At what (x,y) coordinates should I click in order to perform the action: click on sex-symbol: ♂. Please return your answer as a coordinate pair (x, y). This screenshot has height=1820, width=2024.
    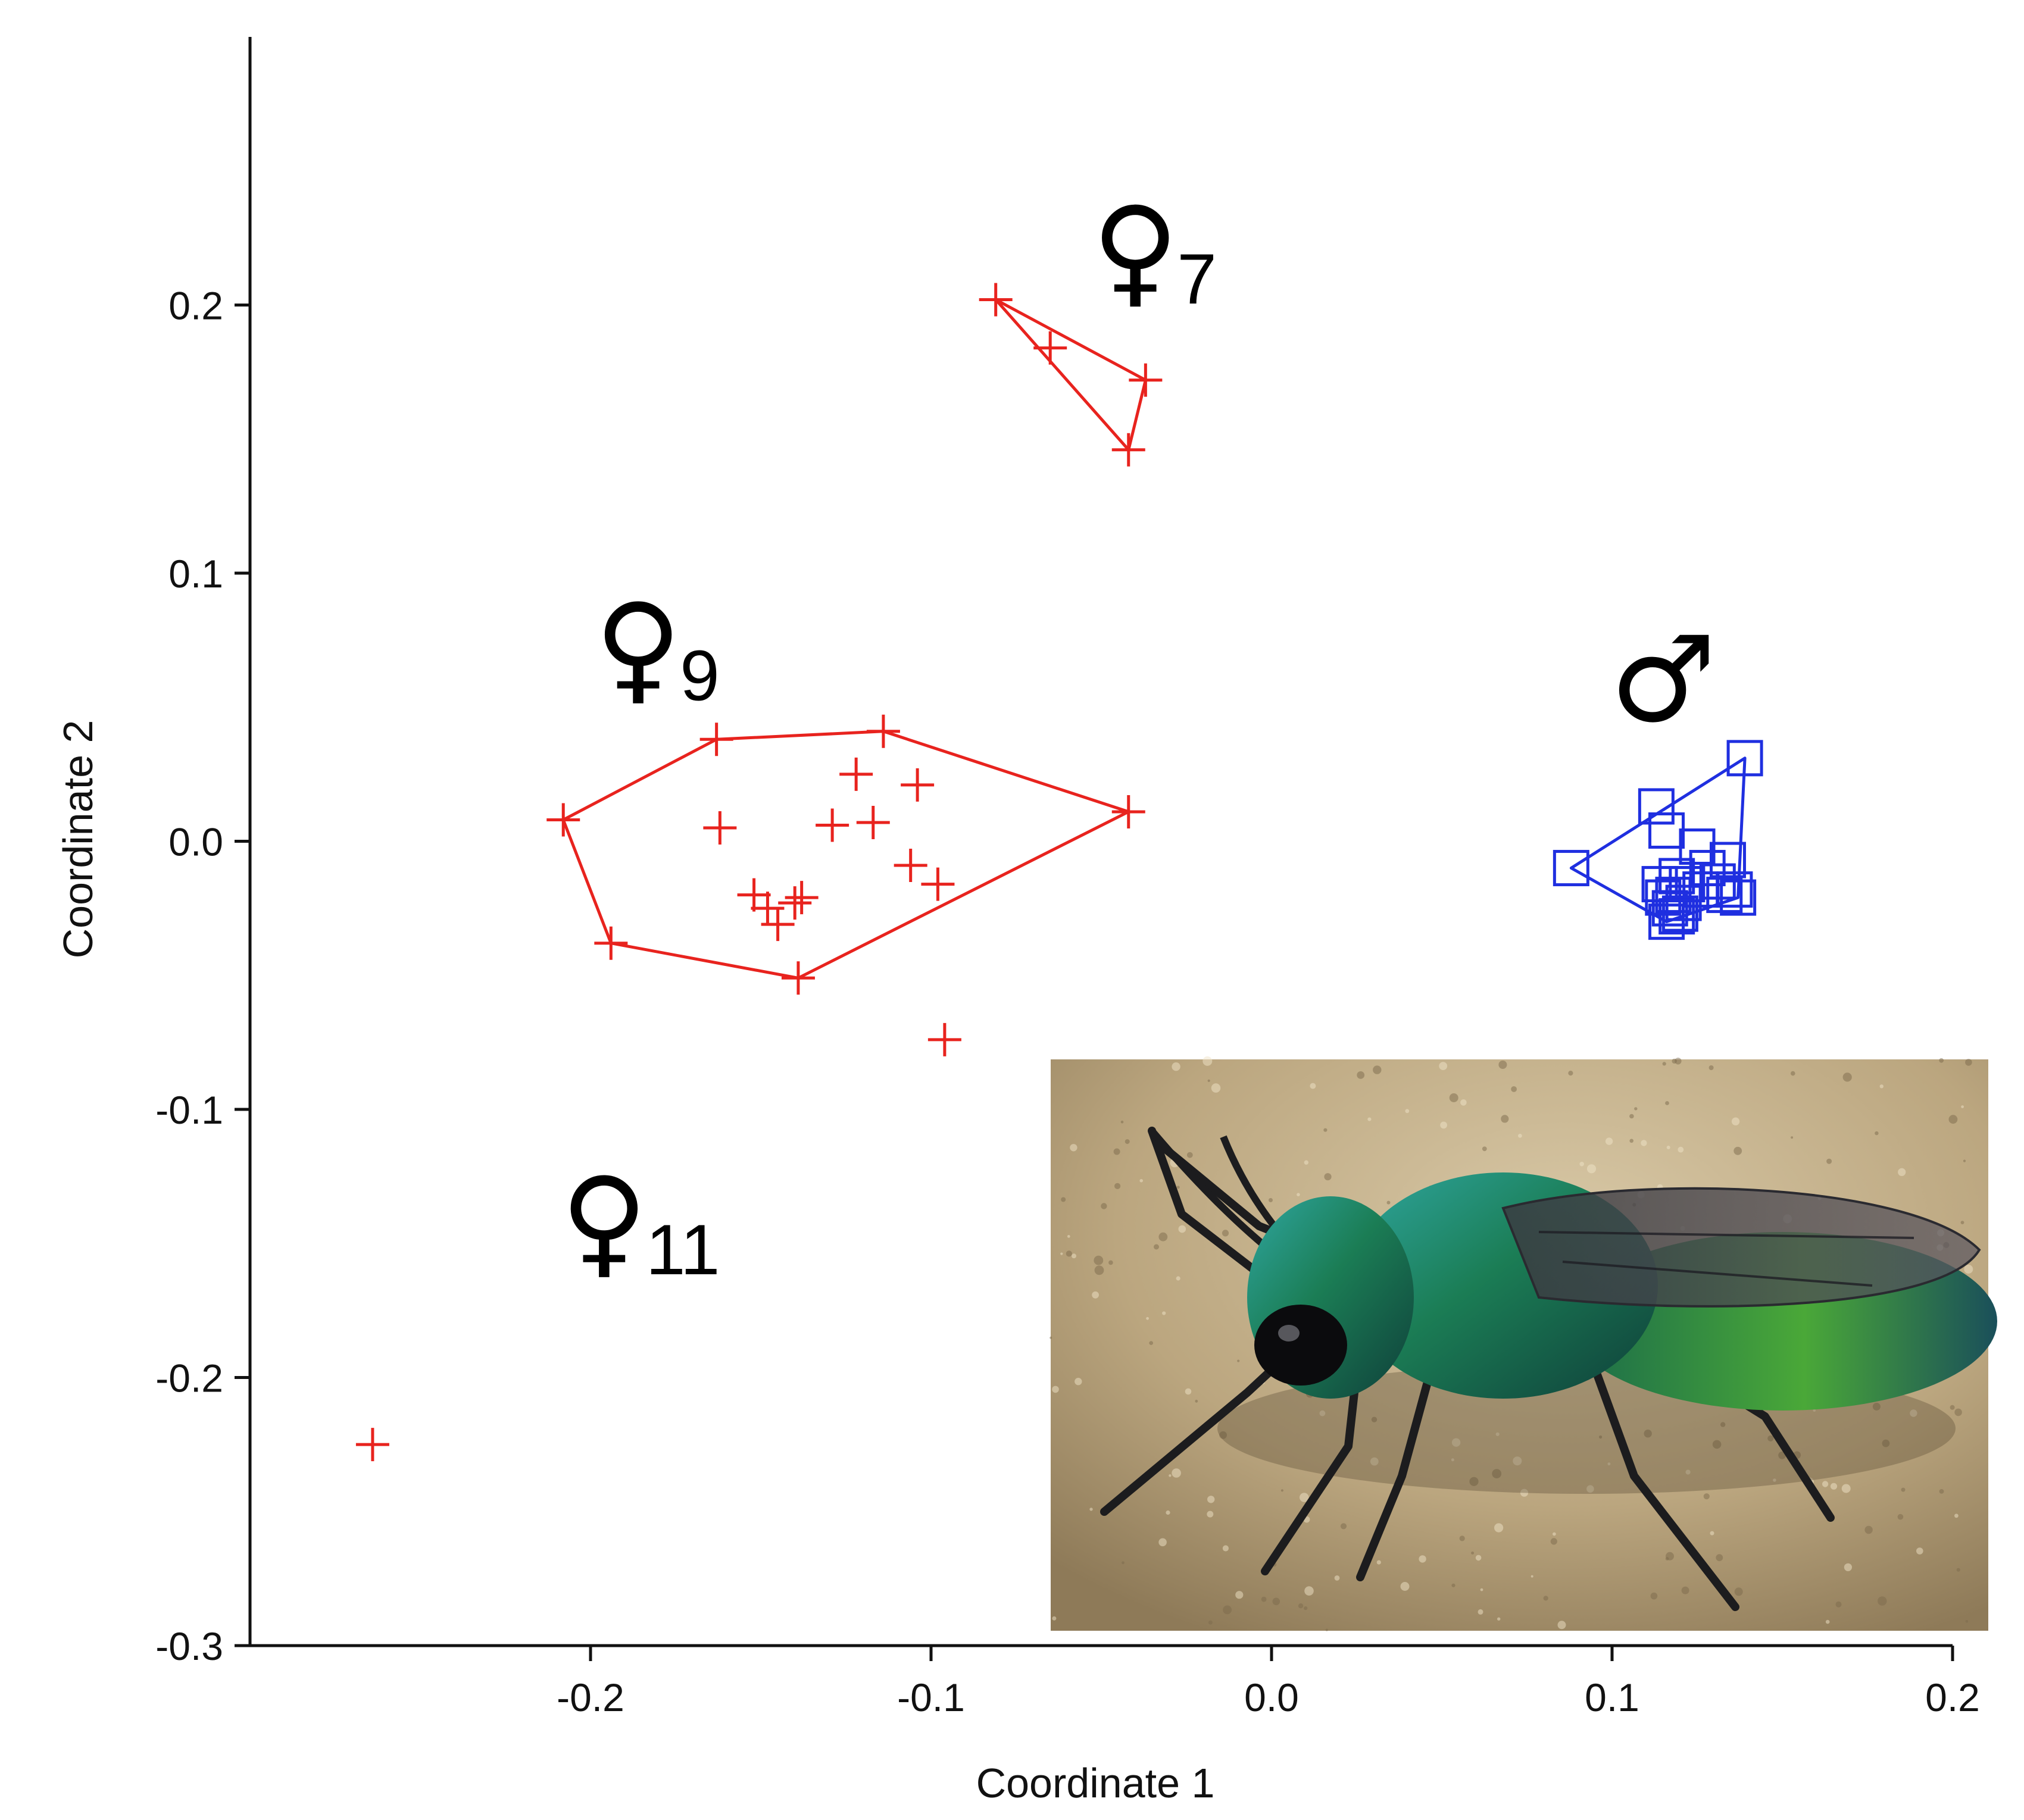
    Looking at the image, I should click on (1663, 680).